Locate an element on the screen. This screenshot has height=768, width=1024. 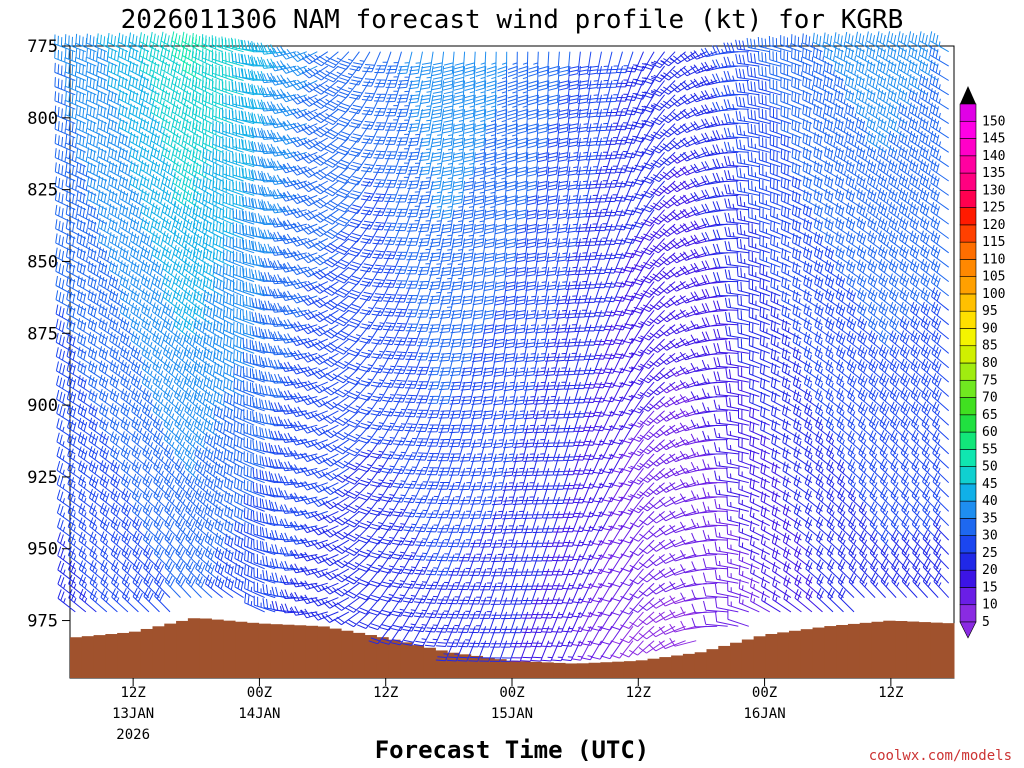
colorbar-swatch is located at coordinates (968, 527).